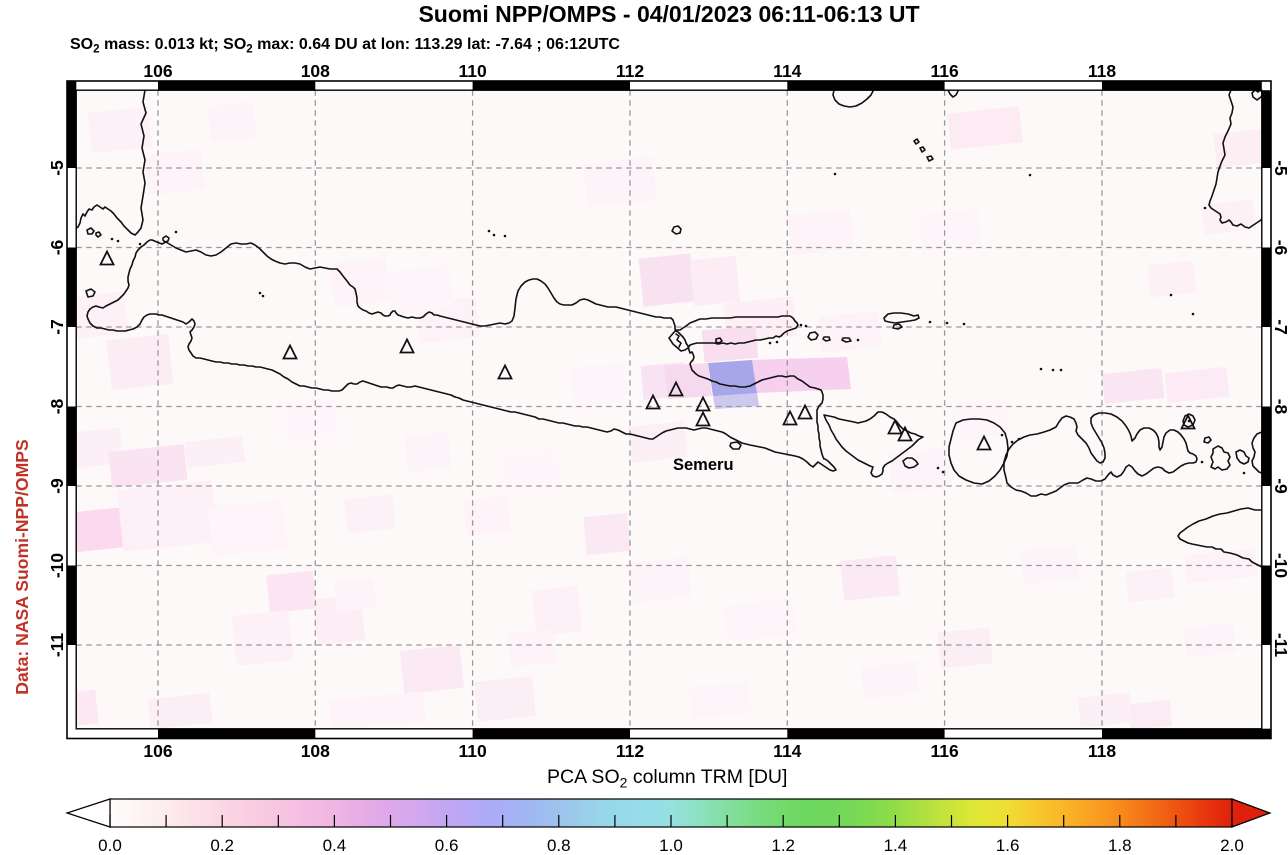 The width and height of the screenshot is (1288, 855). Describe the element at coordinates (896, 845) in the screenshot. I see `svg-text: 1.4` at that location.